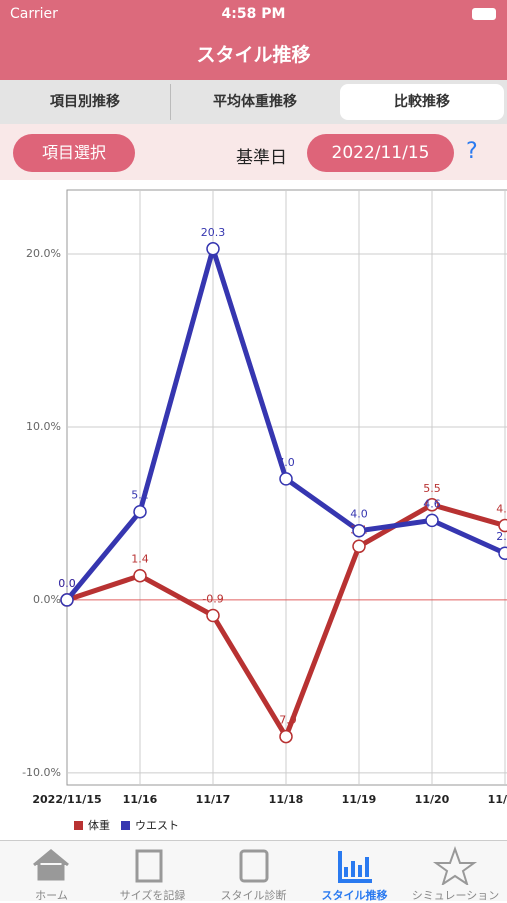 Image resolution: width=507 pixels, height=903 pixels. I want to click on chart-icon, so click(355, 867).